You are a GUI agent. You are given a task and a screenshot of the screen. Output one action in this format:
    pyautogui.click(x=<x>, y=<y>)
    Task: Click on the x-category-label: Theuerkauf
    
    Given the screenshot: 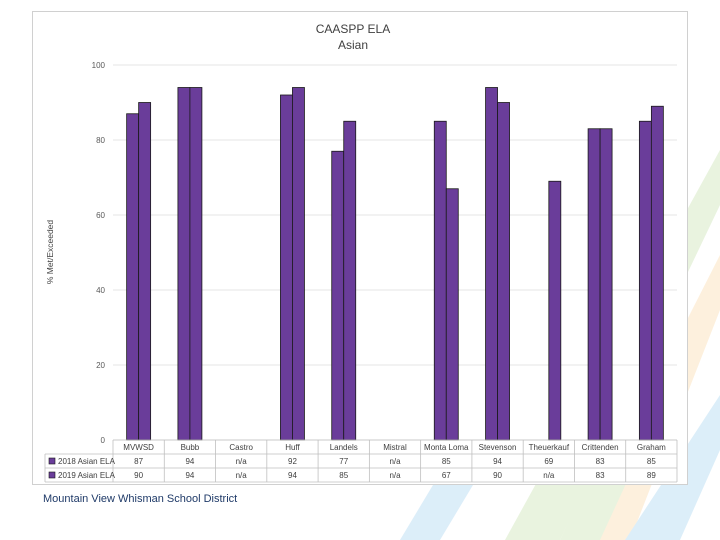 What is the action you would take?
    pyautogui.click(x=549, y=447)
    